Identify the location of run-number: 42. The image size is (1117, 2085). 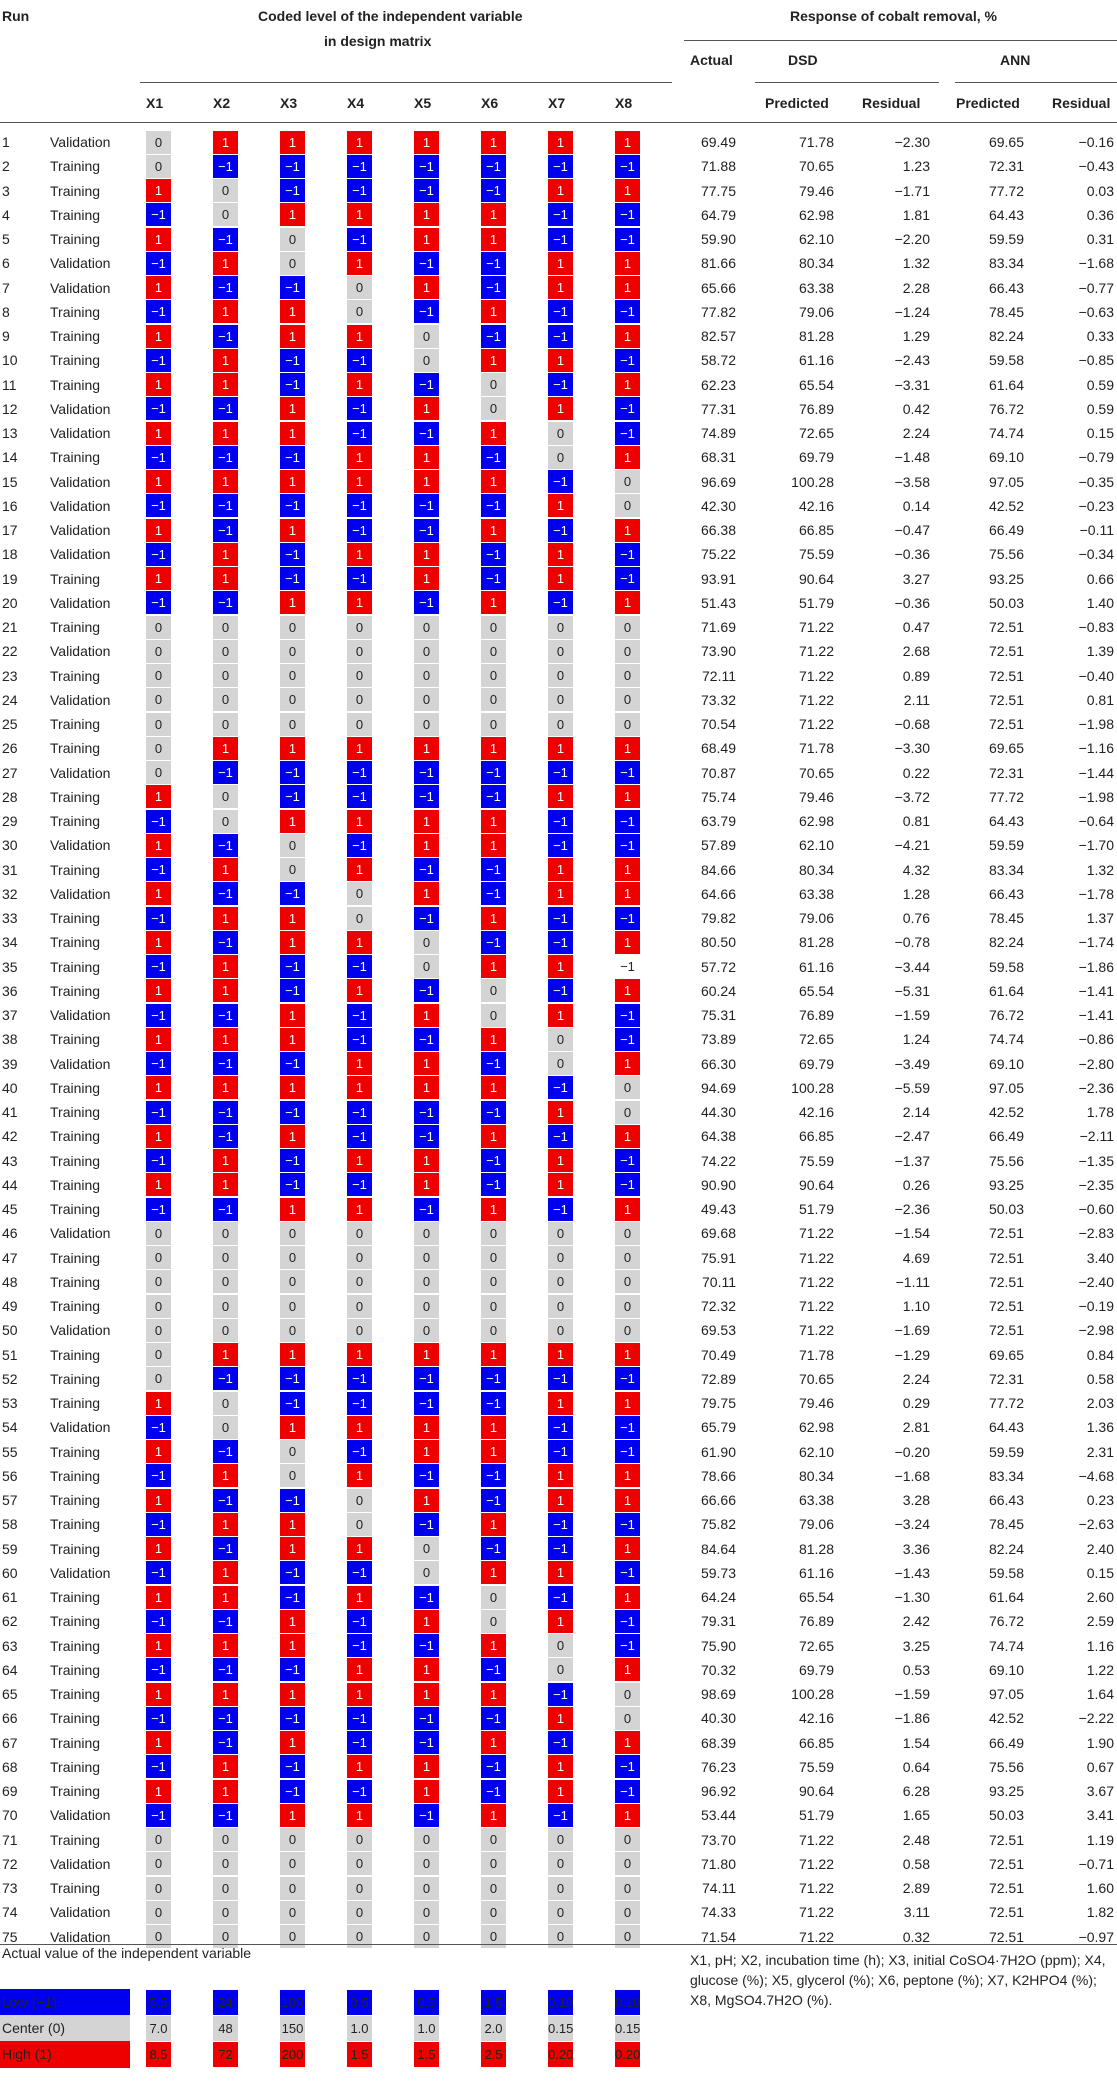
(10, 1136).